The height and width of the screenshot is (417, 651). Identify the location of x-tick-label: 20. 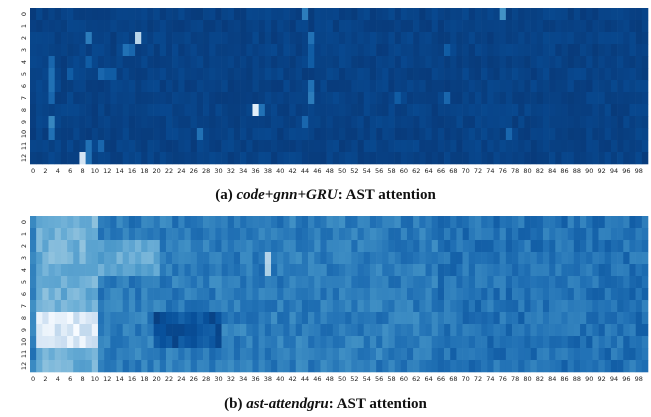
(157, 171).